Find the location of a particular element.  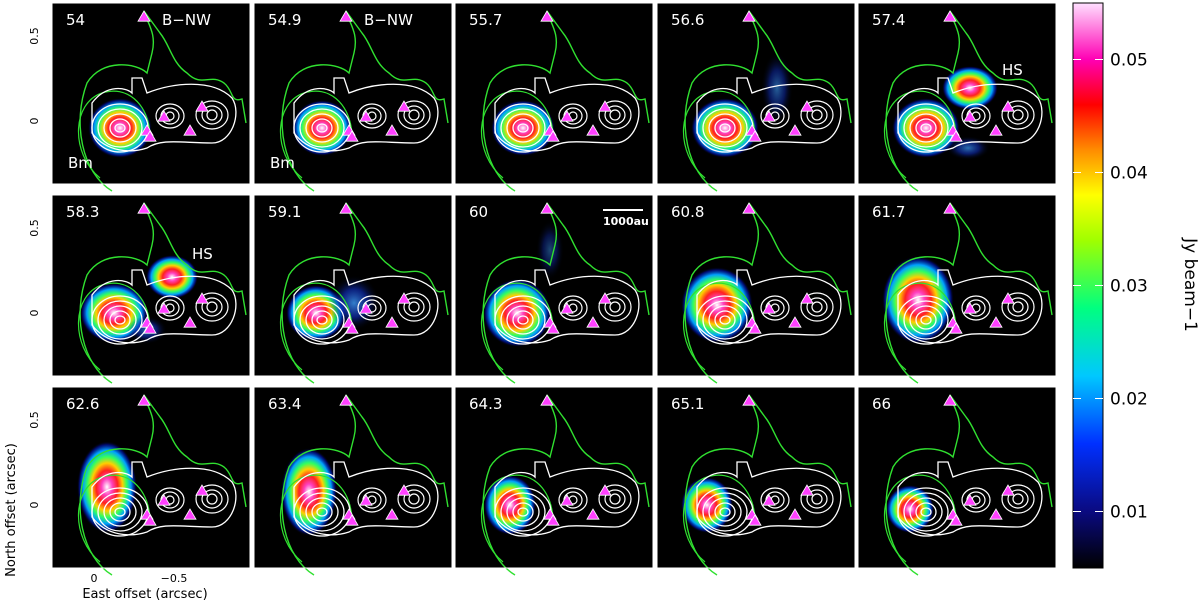

channel-panel: 64.3 is located at coordinates (554, 481).